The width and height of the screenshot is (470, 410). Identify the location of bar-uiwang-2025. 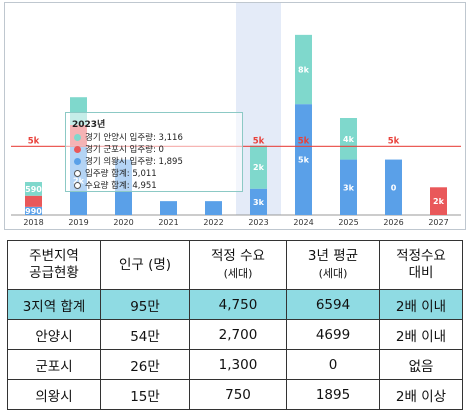
(348, 187).